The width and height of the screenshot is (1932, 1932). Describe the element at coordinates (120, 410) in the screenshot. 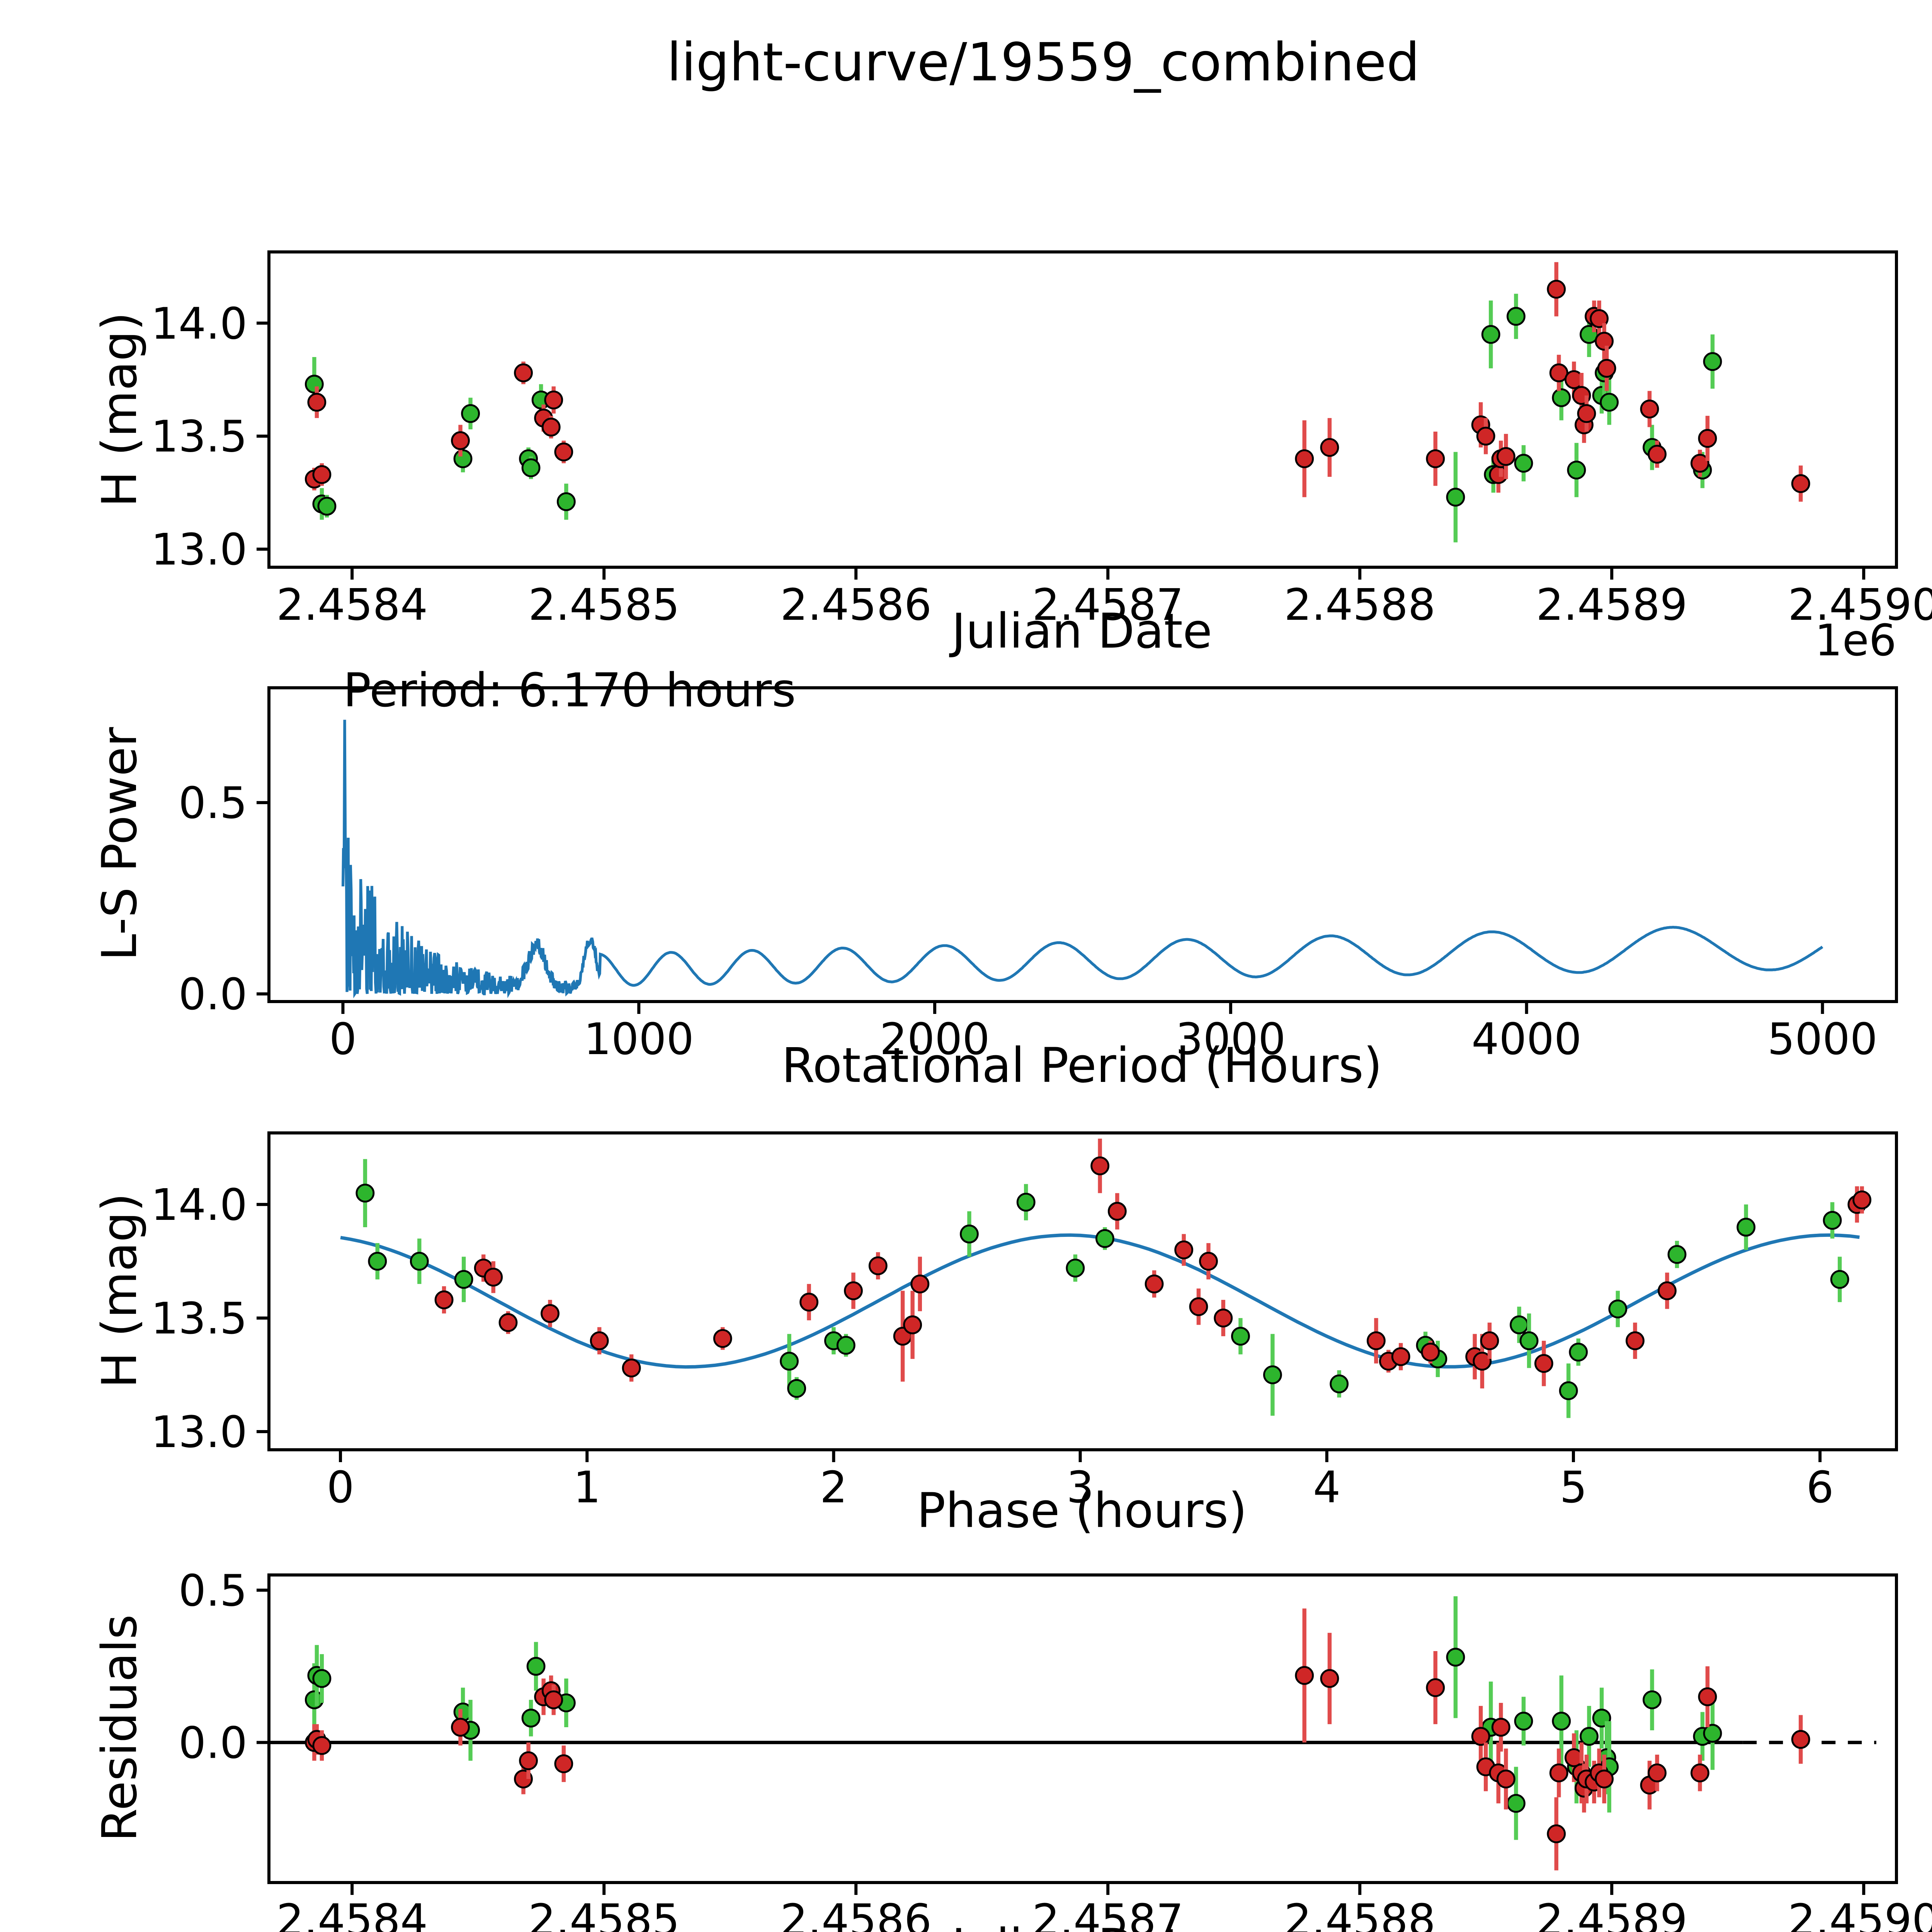

I see `p1-ylabel: H (mag)` at that location.